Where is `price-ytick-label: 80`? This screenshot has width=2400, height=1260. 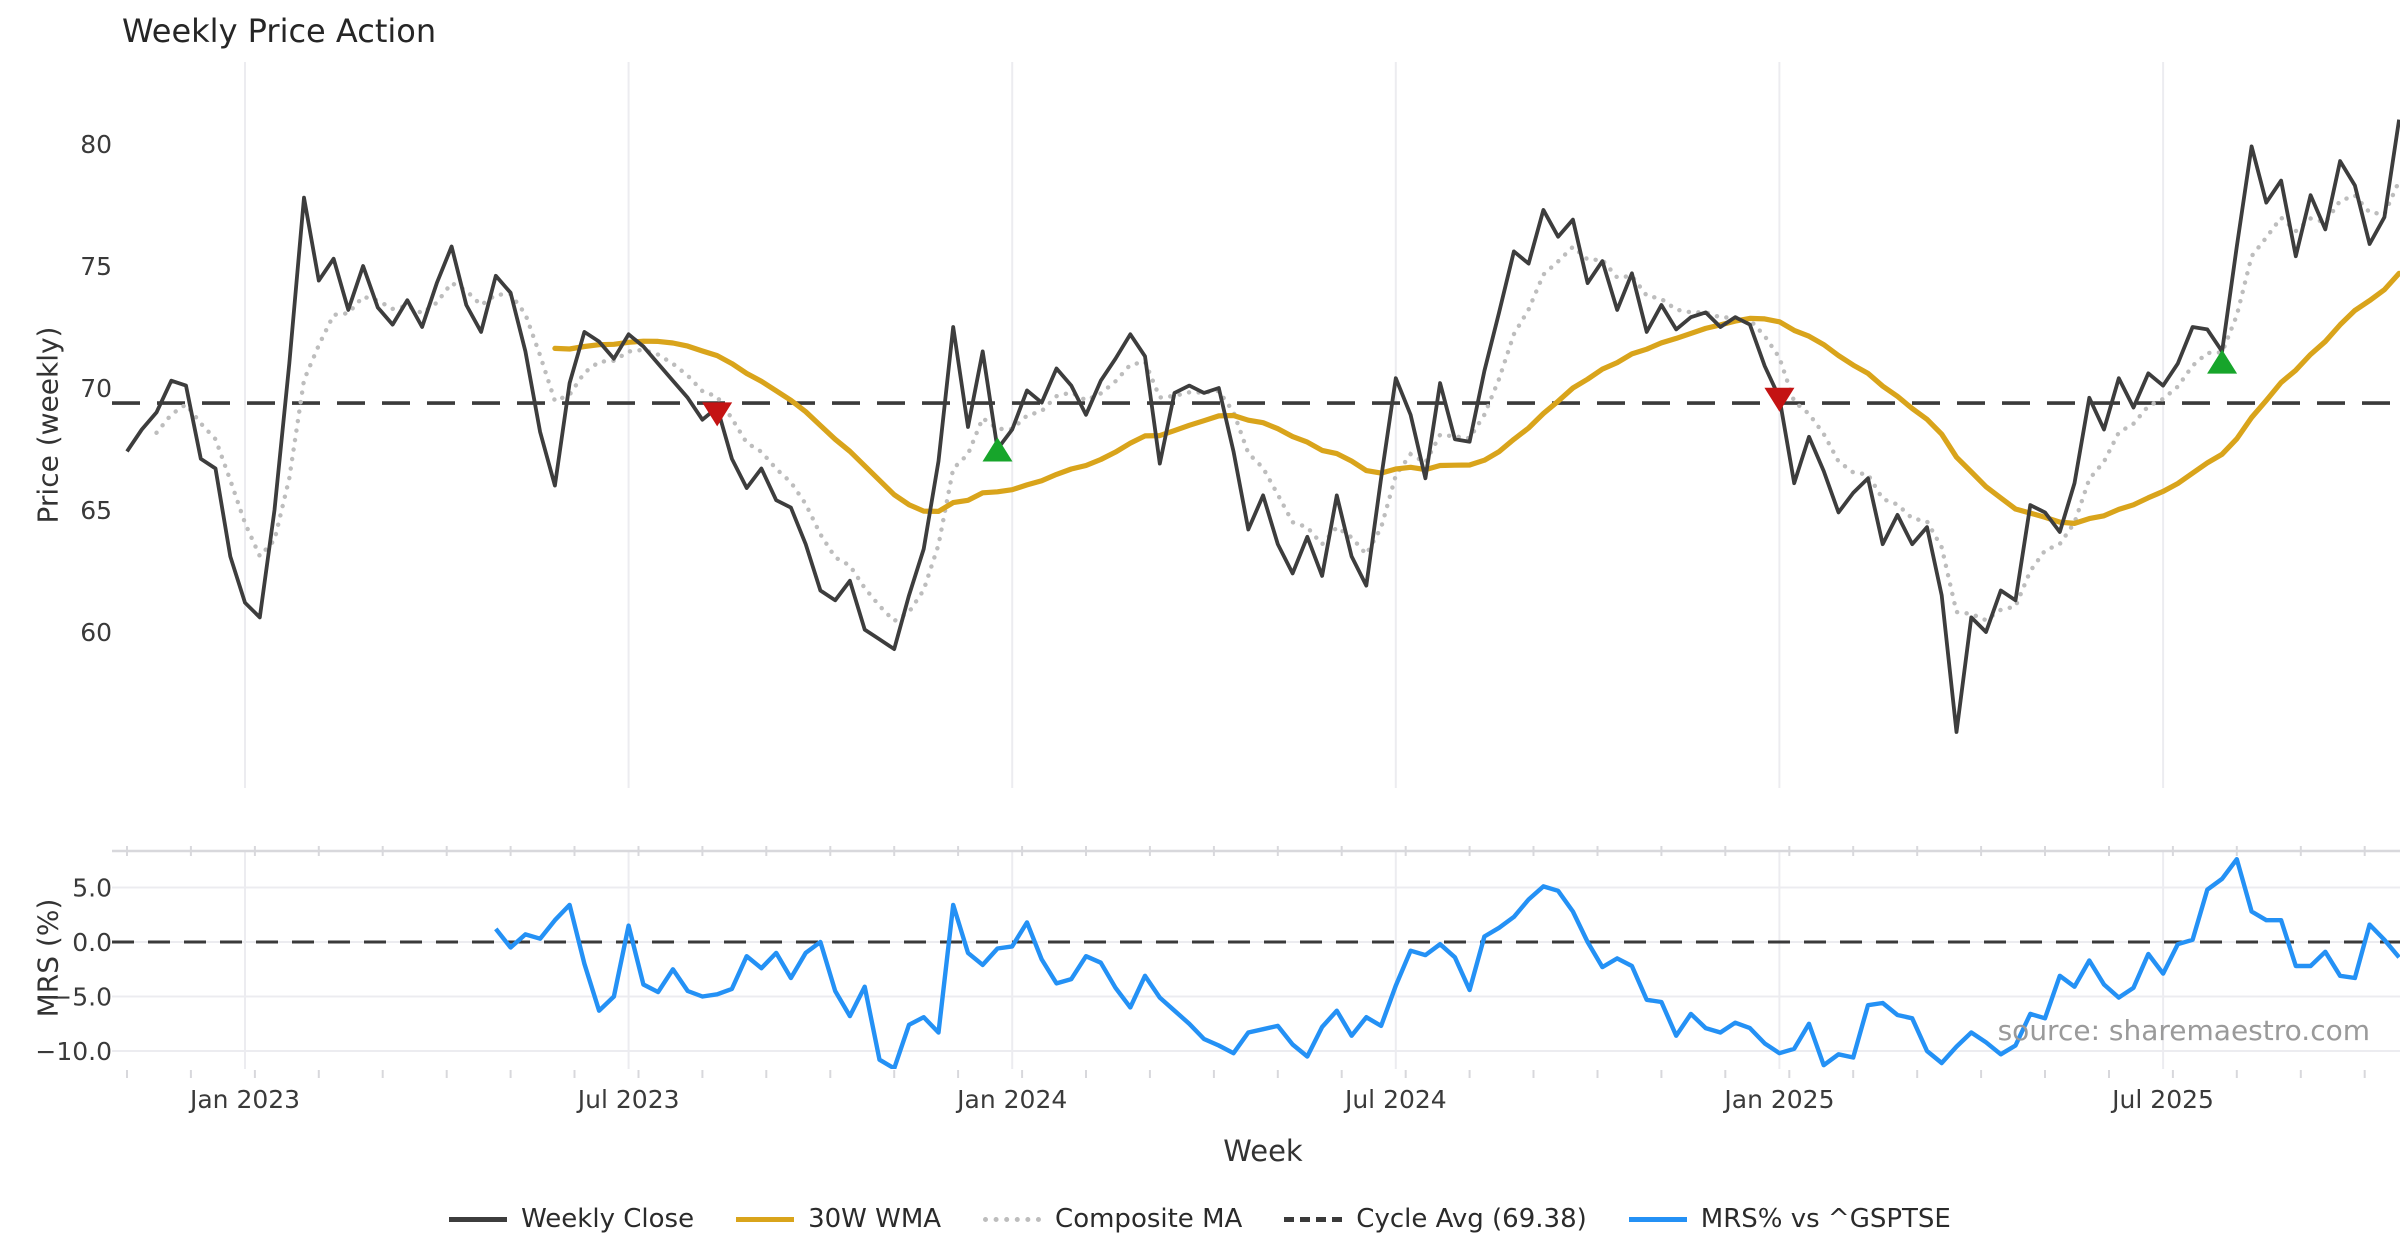
price-ytick-label: 80 is located at coordinates (96, 144).